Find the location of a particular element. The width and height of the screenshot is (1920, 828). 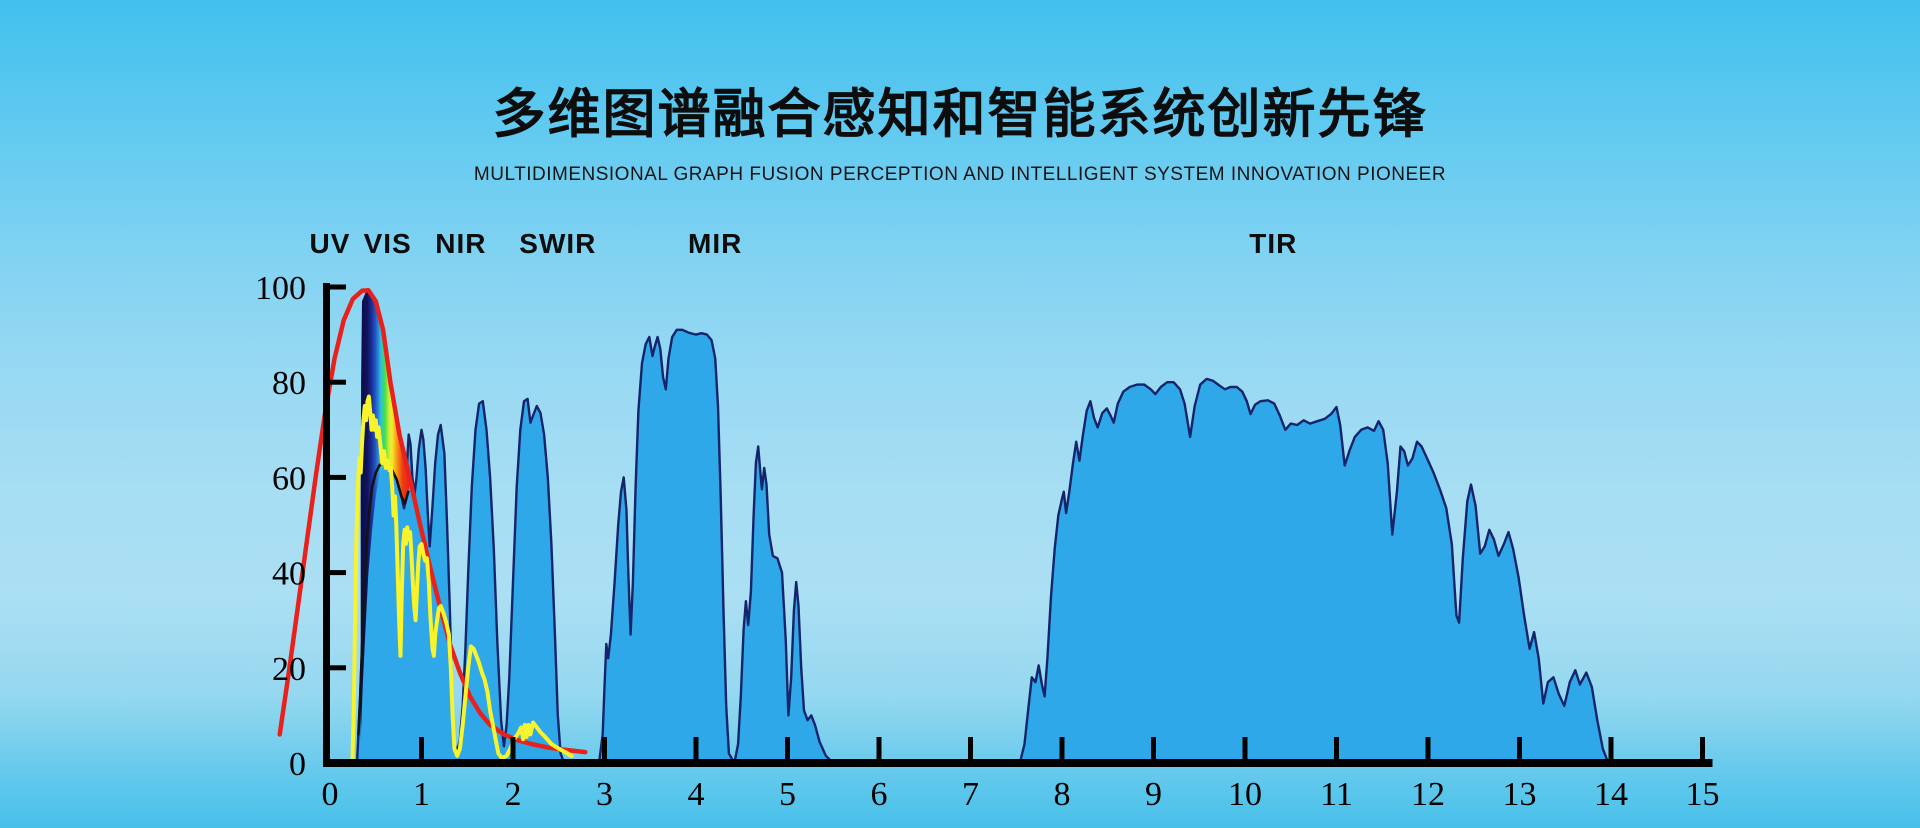

y-tick-label-20: 20 is located at coordinates (289, 669).